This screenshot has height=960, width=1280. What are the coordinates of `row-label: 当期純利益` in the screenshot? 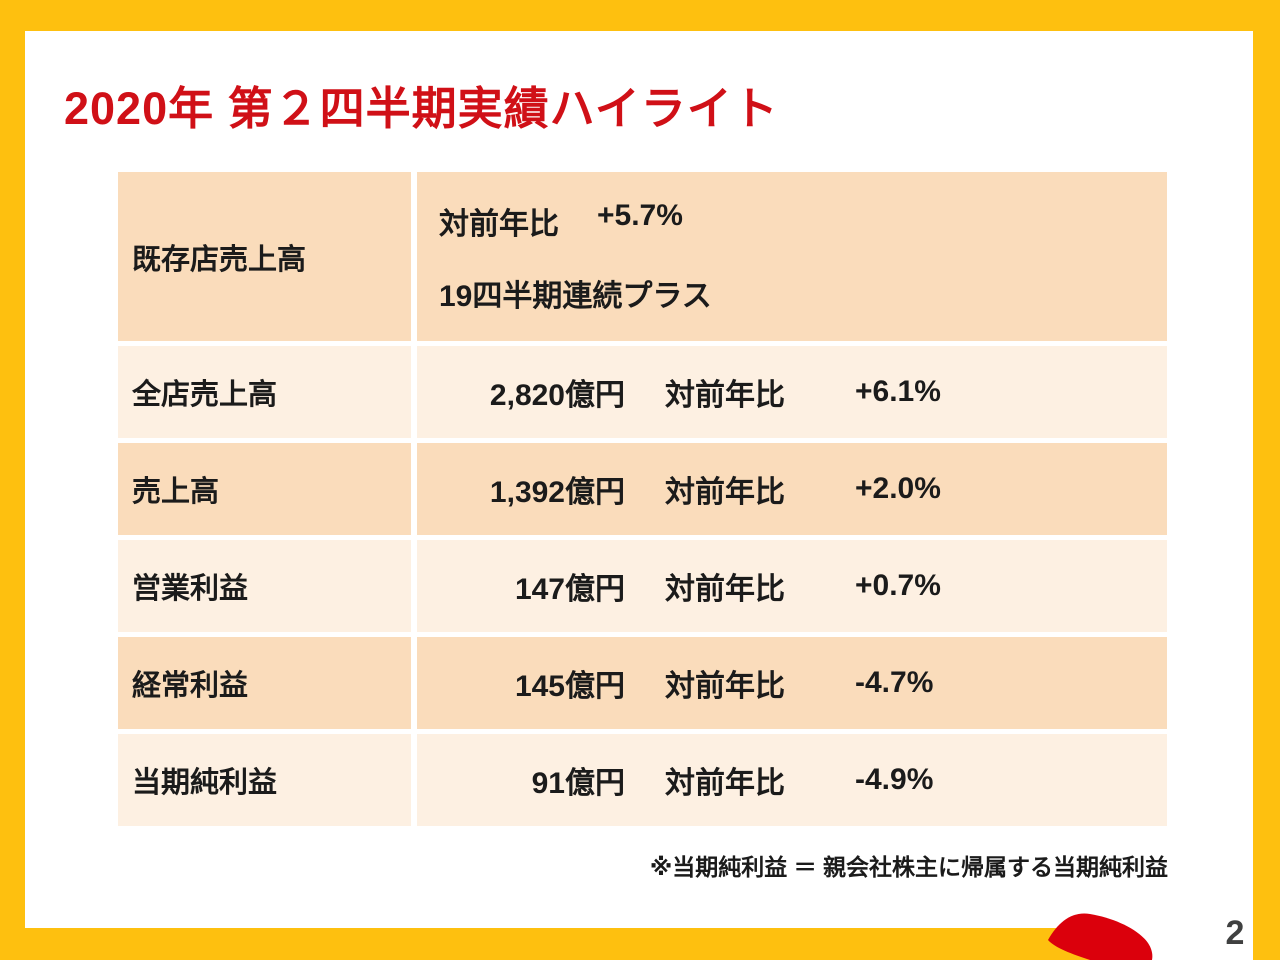 It's located at (264, 780).